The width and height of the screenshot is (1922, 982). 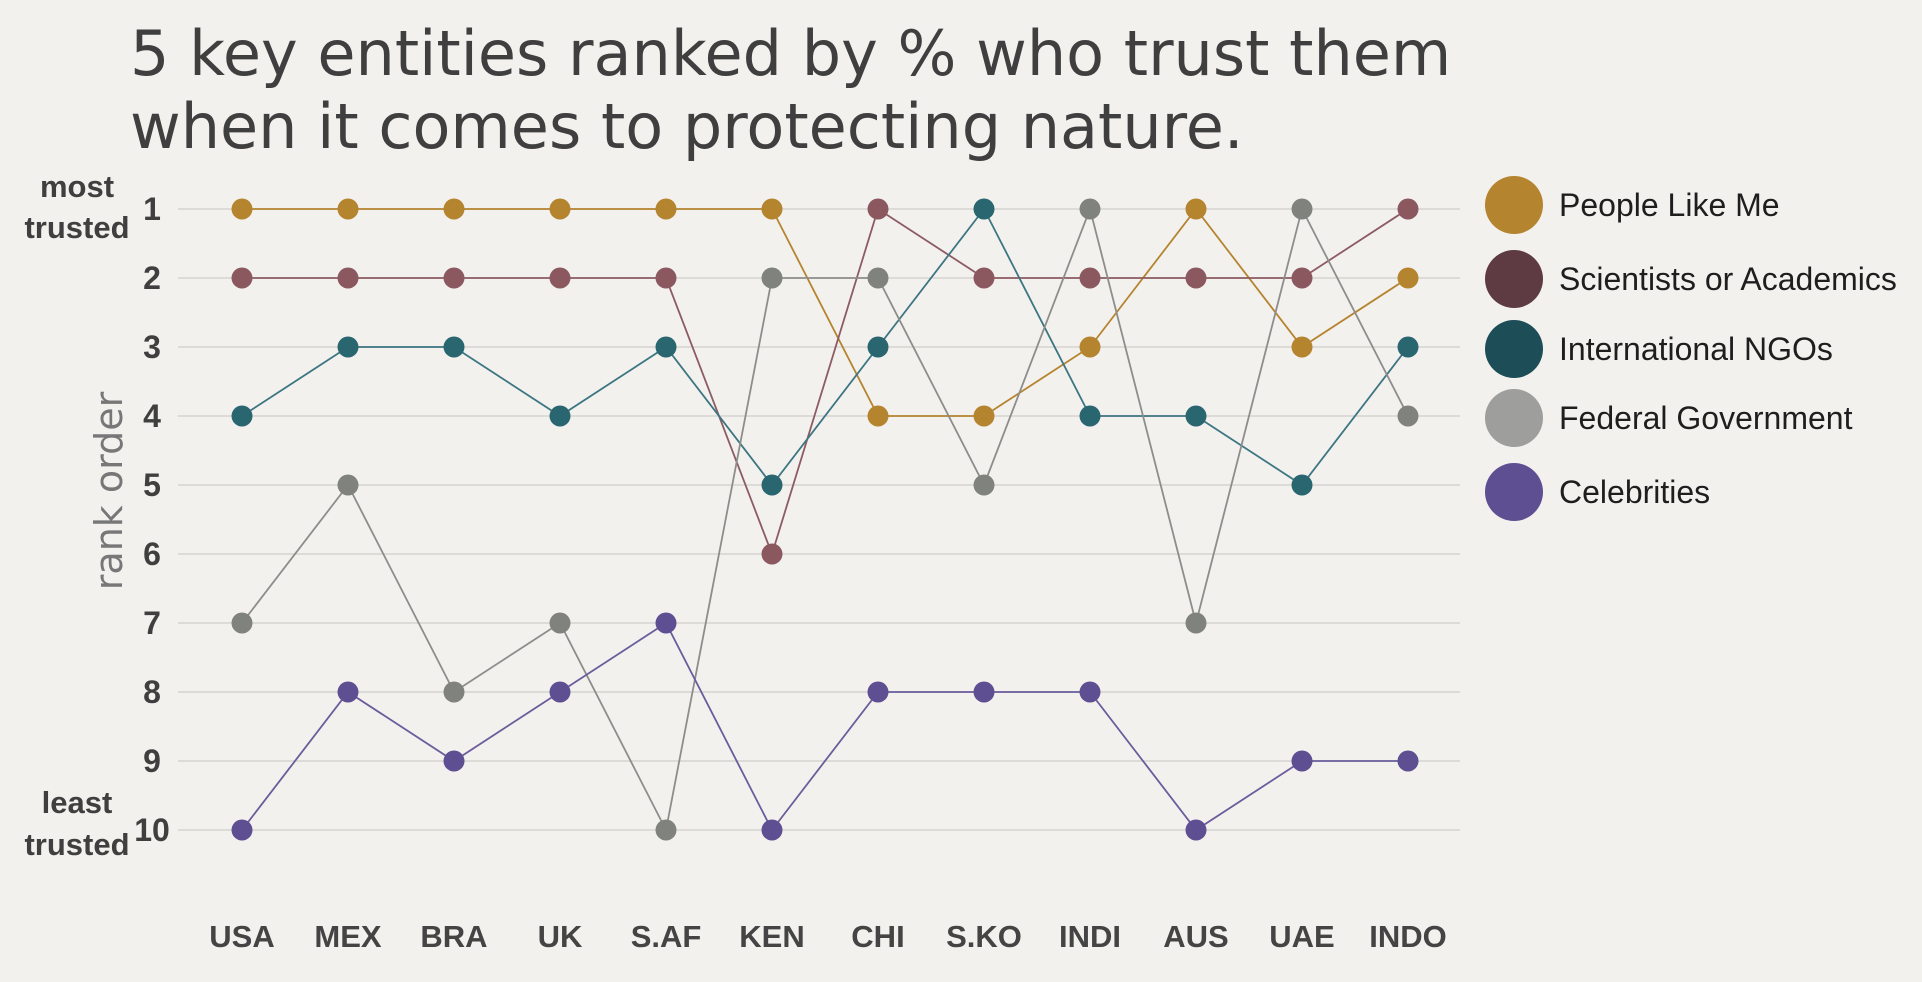 I want to click on point-scientists-or-academics-mex, so click(x=348, y=278).